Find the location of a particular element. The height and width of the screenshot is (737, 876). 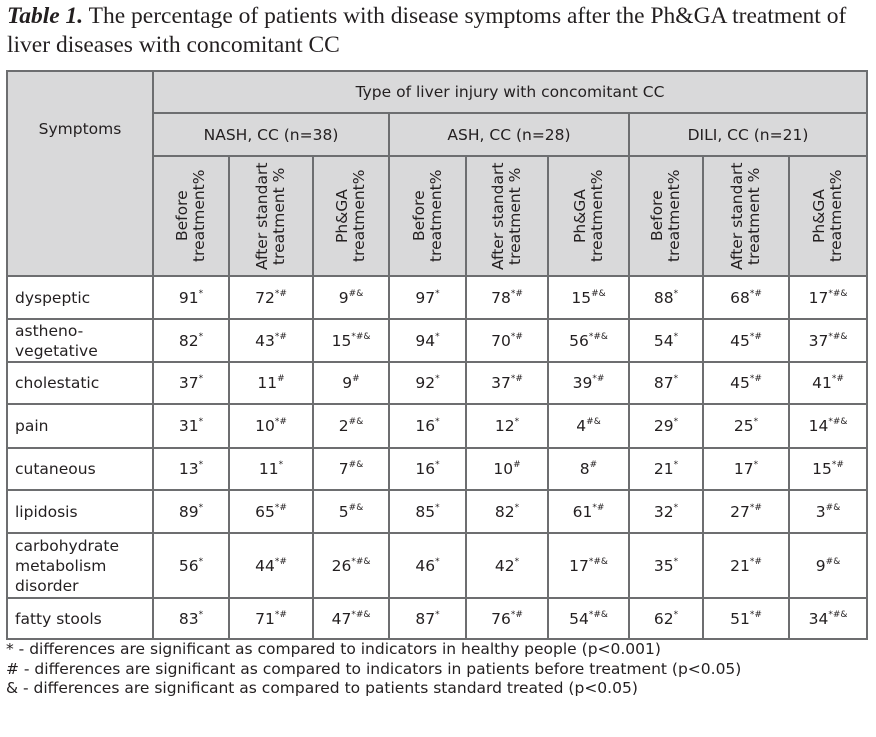

value-cell: 7#& is located at coordinates (351, 469).